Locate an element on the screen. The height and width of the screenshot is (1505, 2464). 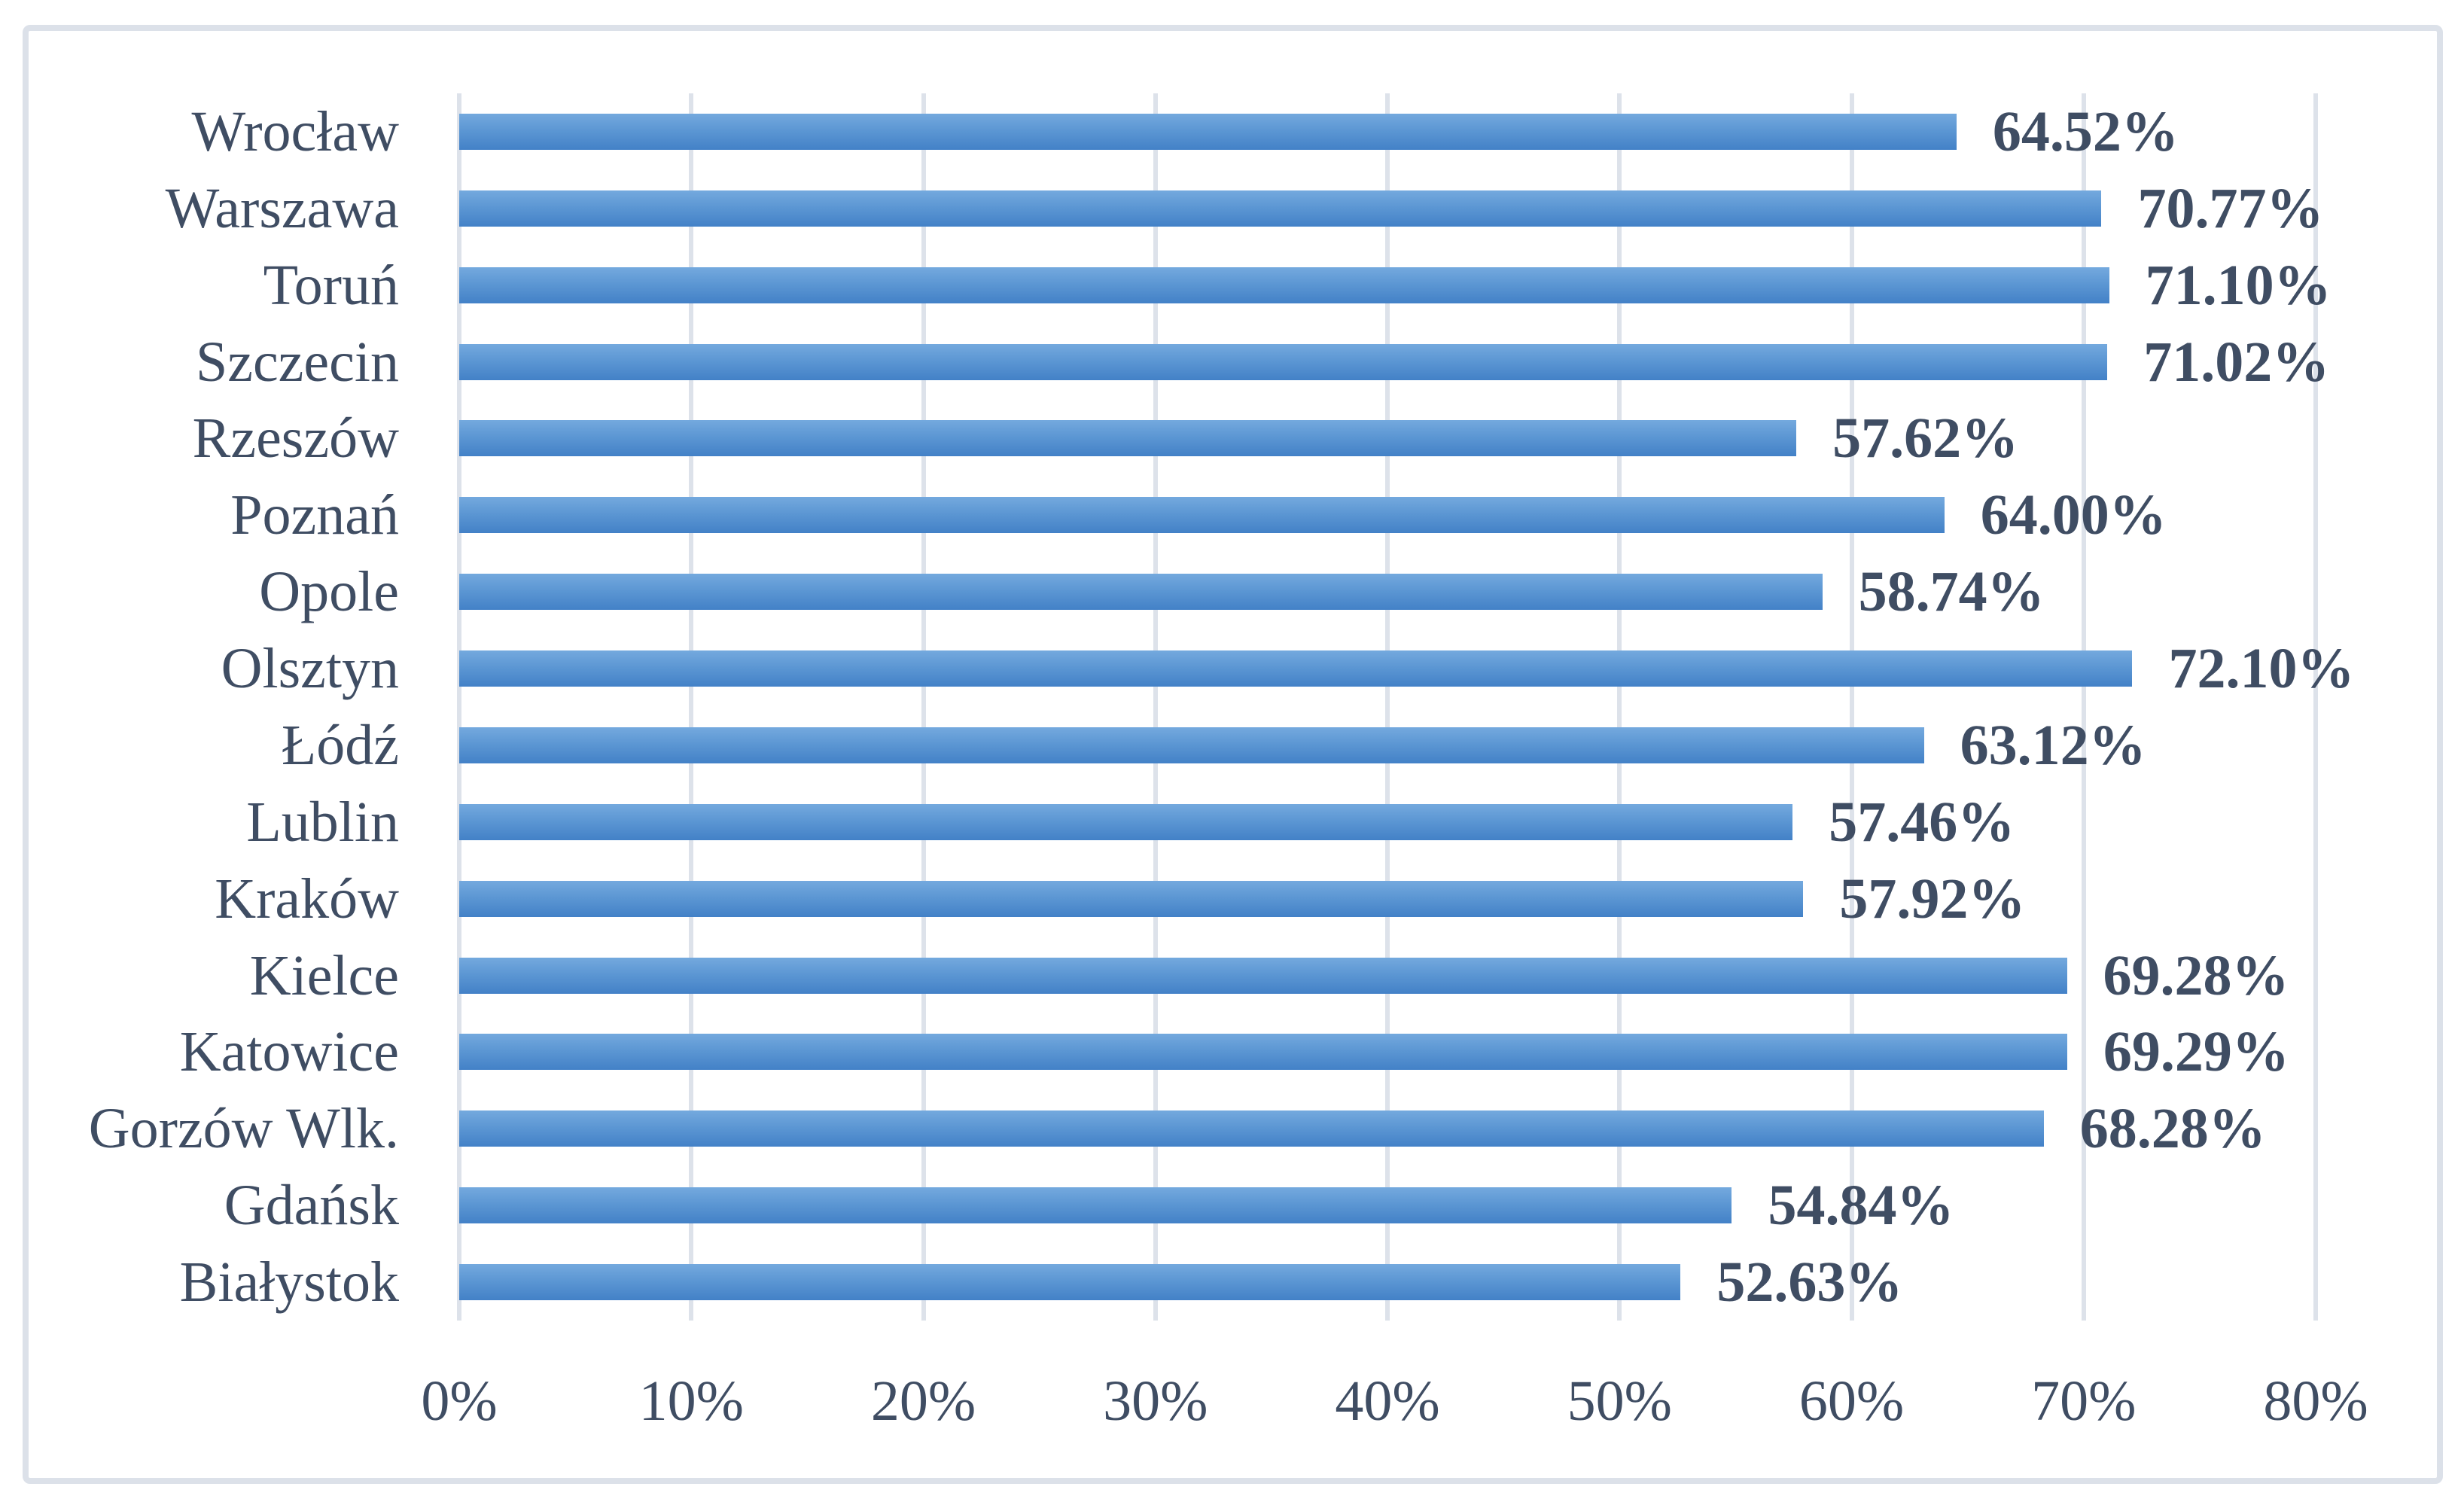
bar-value-label: 71.10% is located at coordinates (2238, 285).